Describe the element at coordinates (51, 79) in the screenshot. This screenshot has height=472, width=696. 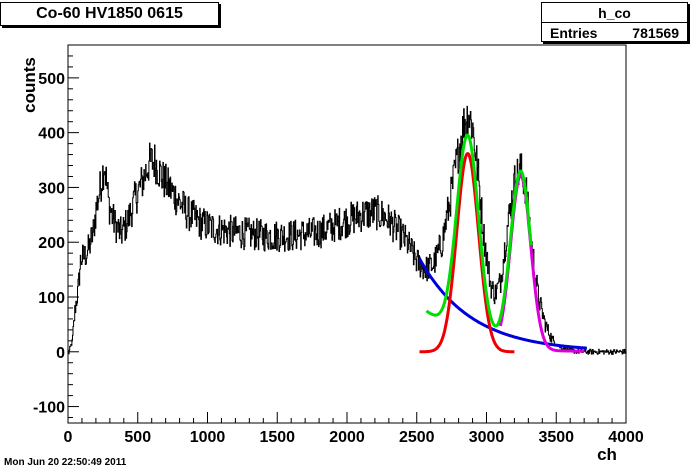
I see `y-tick-label: 500` at that location.